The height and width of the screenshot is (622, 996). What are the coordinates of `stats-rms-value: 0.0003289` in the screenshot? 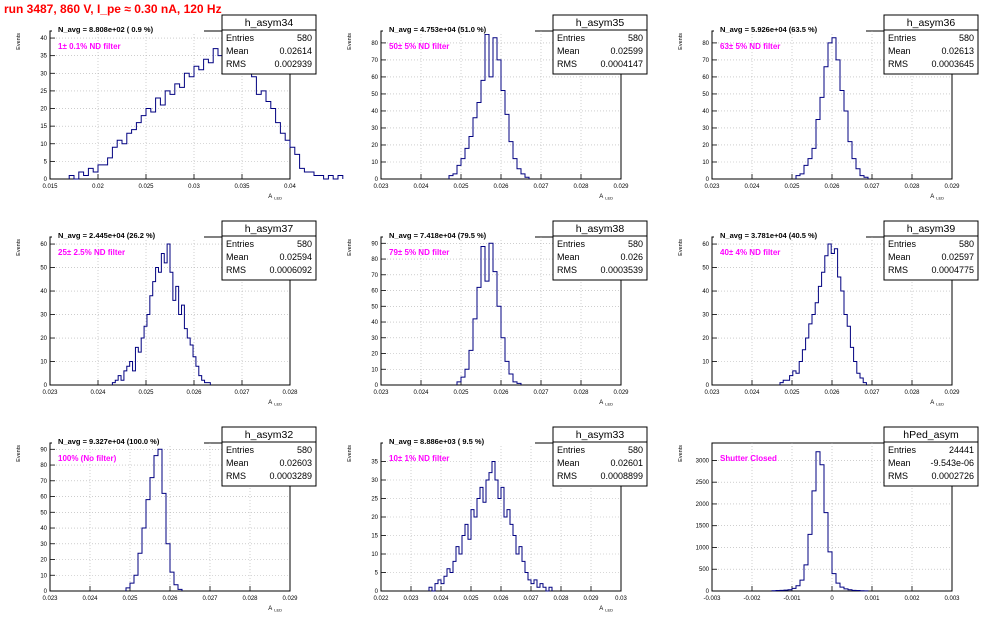 It's located at (290, 476).